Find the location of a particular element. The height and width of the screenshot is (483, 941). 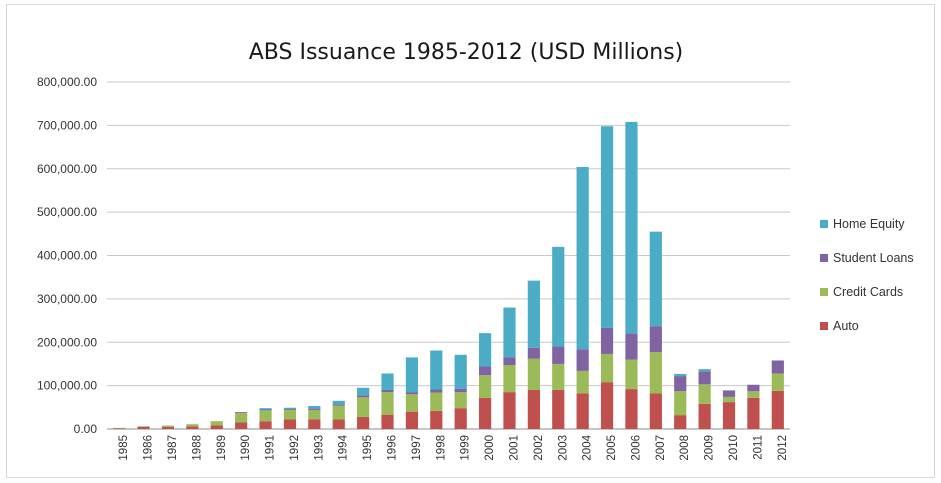

bar-student-loans-2002 is located at coordinates (533, 353).